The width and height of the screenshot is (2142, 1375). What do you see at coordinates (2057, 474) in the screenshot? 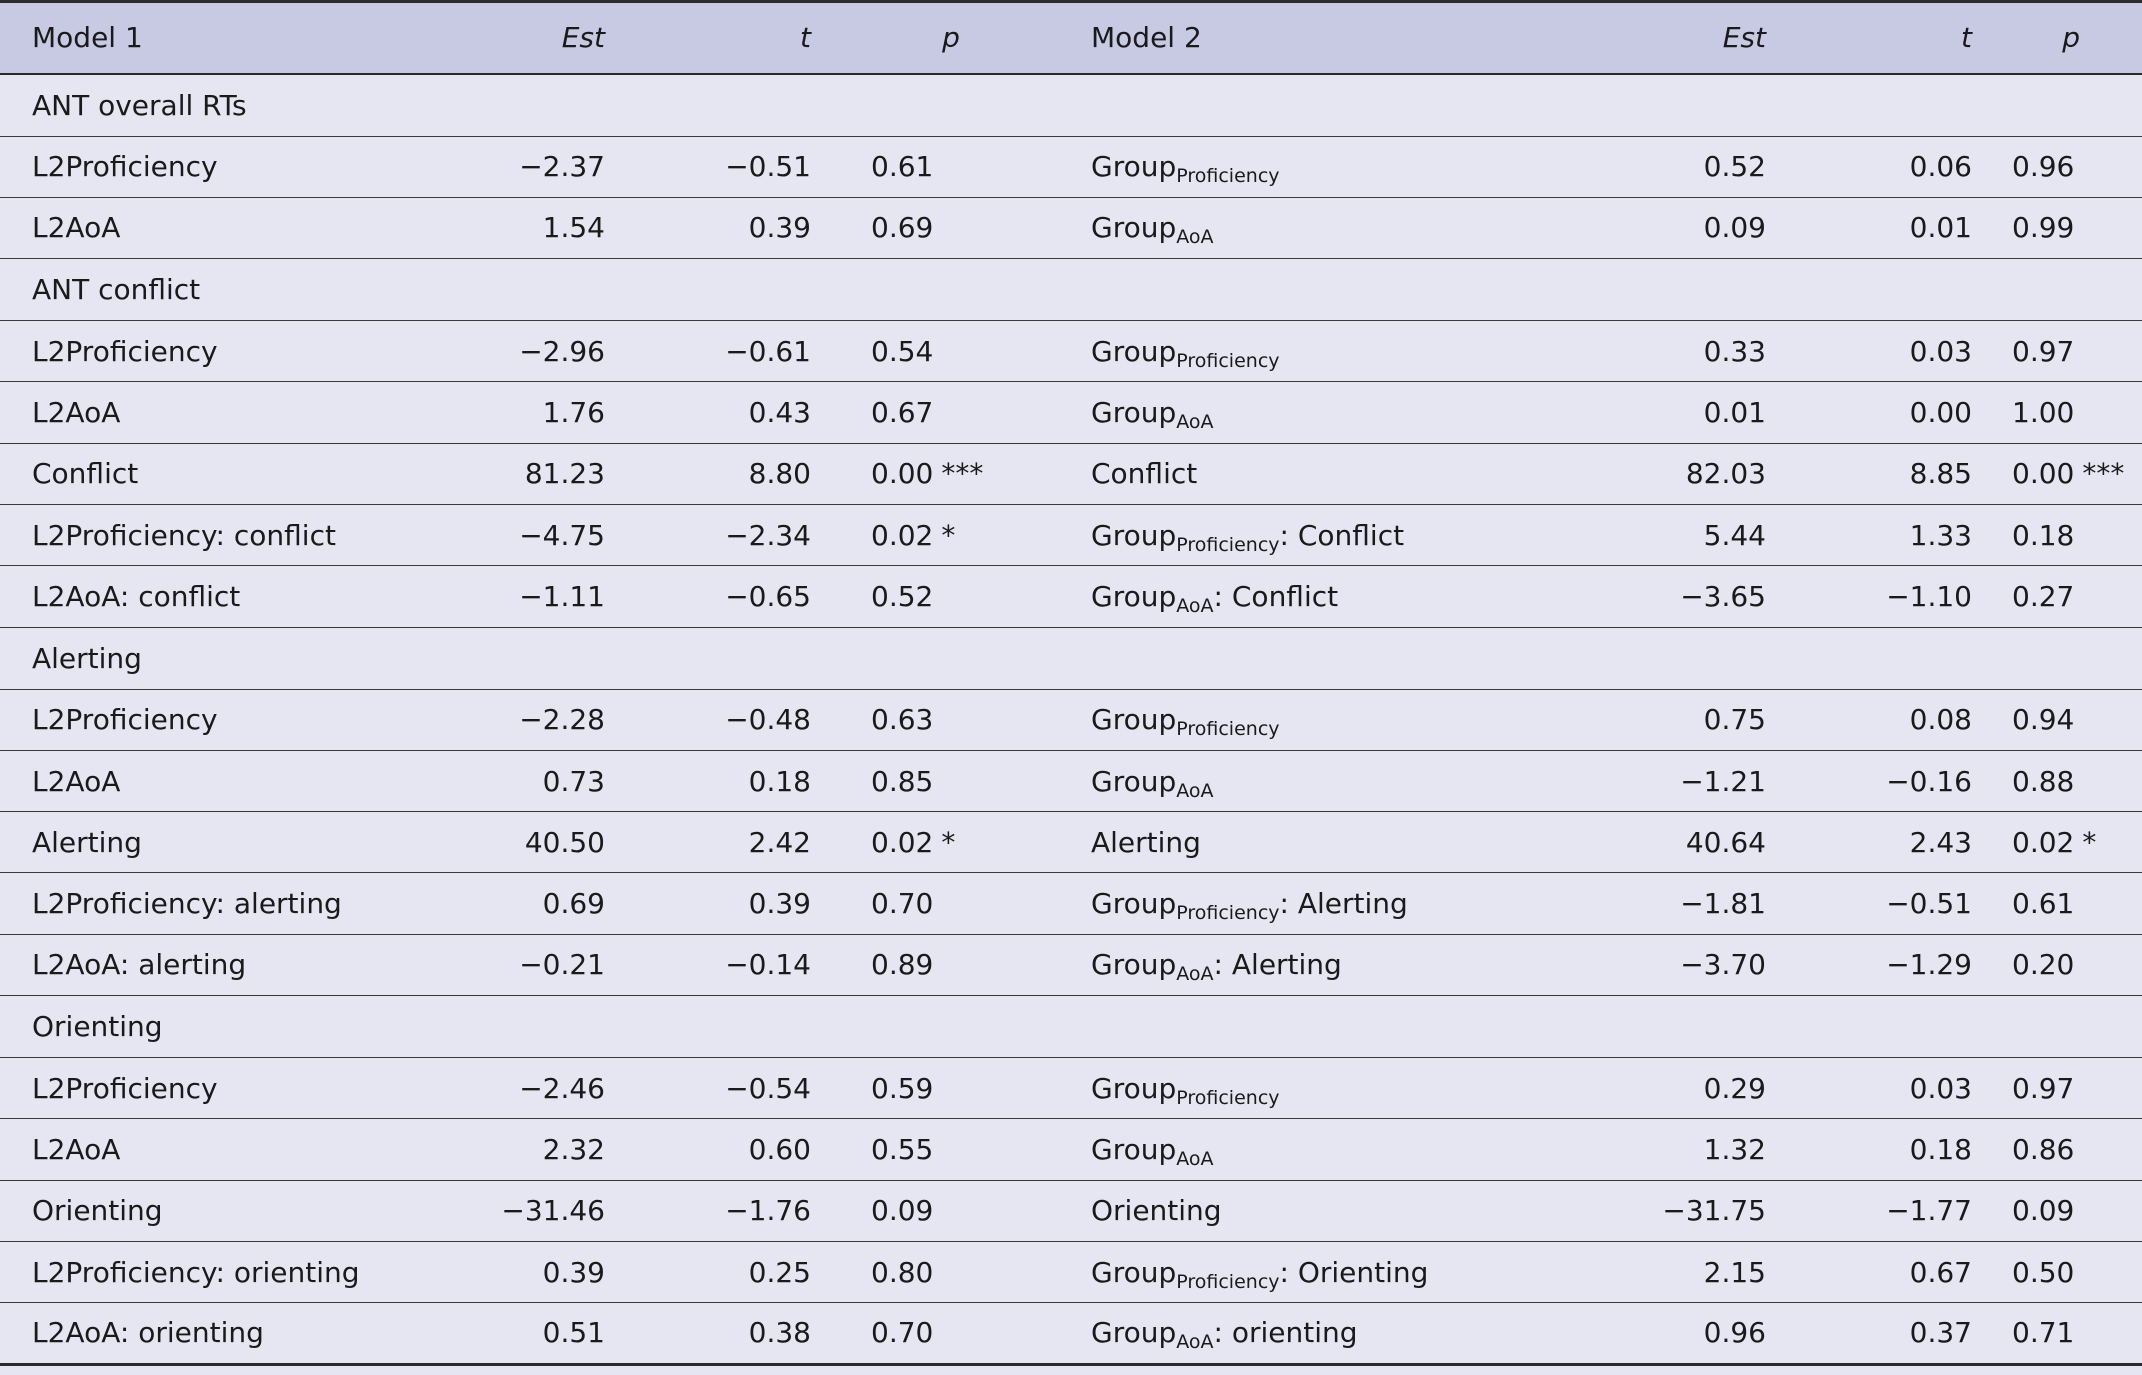
I see `model2-p: 0.00 ***` at bounding box center [2057, 474].